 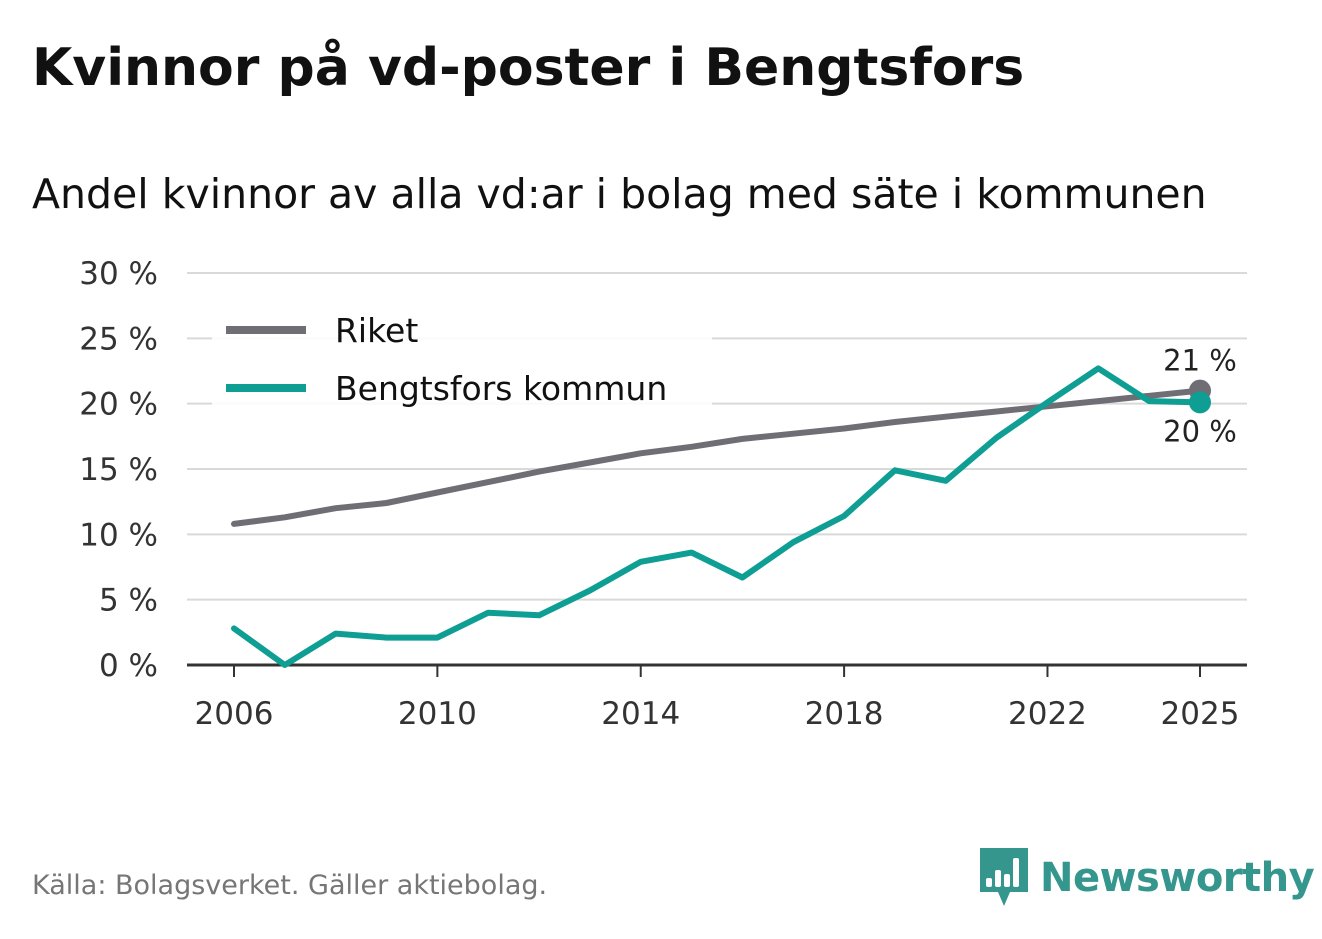 I want to click on brand-name: Newsworthy, so click(x=1177, y=878).